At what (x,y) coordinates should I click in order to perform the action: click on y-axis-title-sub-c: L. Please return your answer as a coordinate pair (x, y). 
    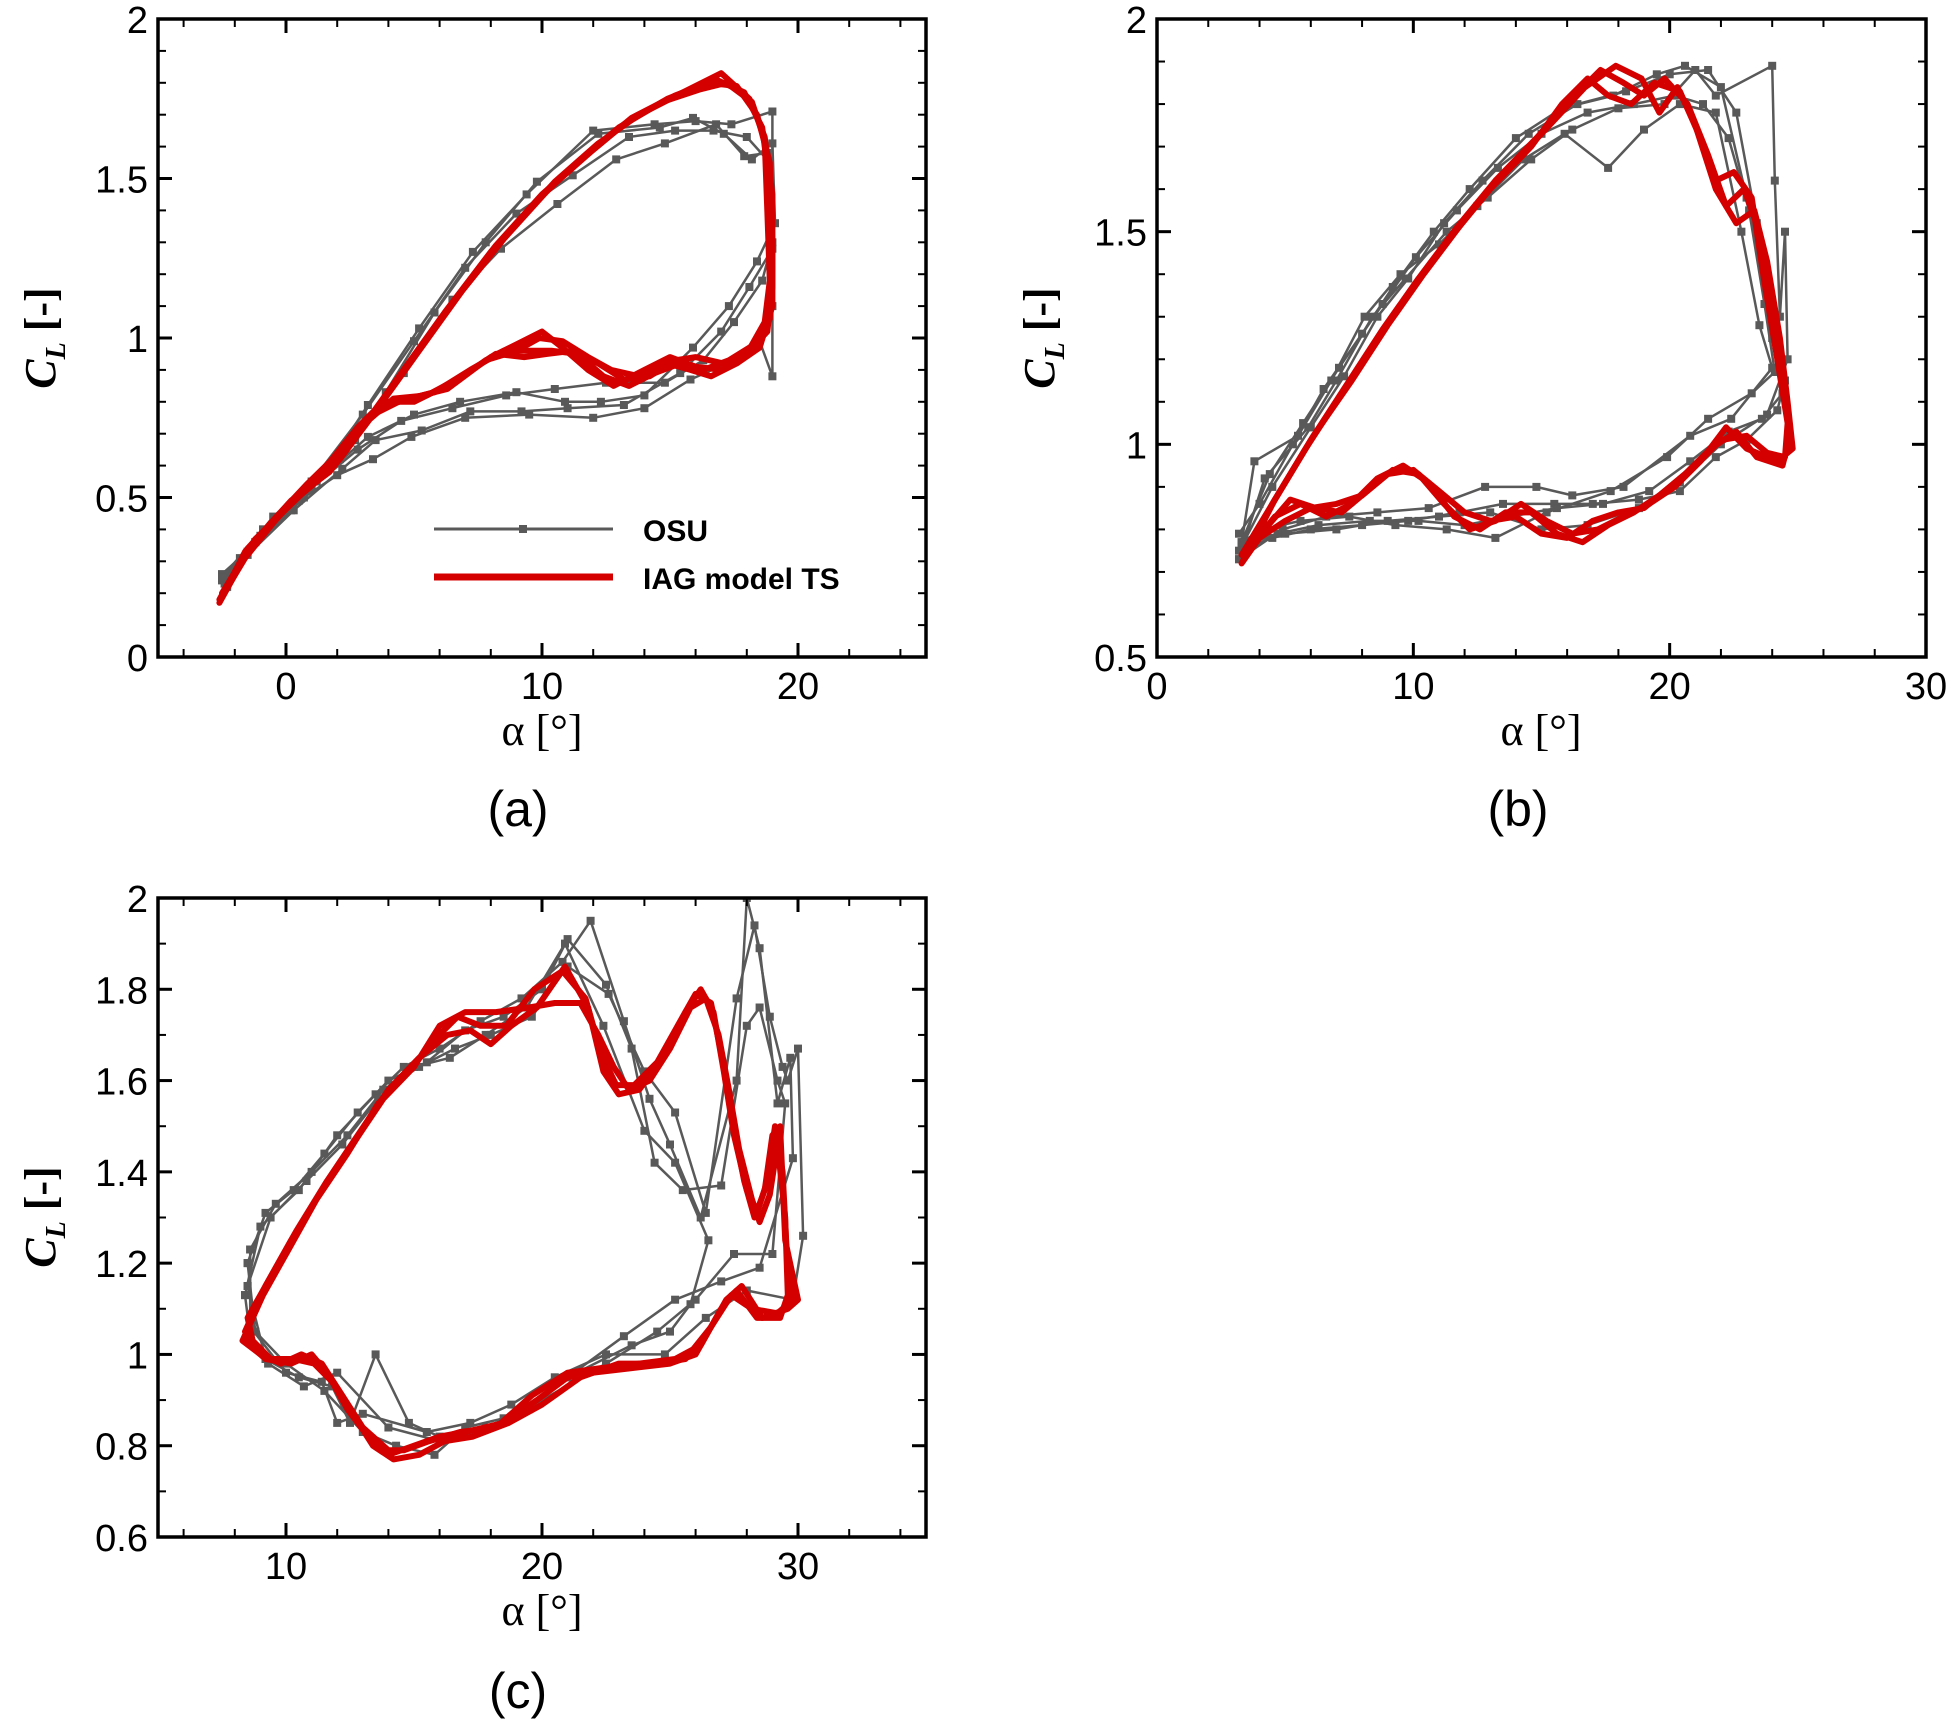
    Looking at the image, I should click on (56, 1230).